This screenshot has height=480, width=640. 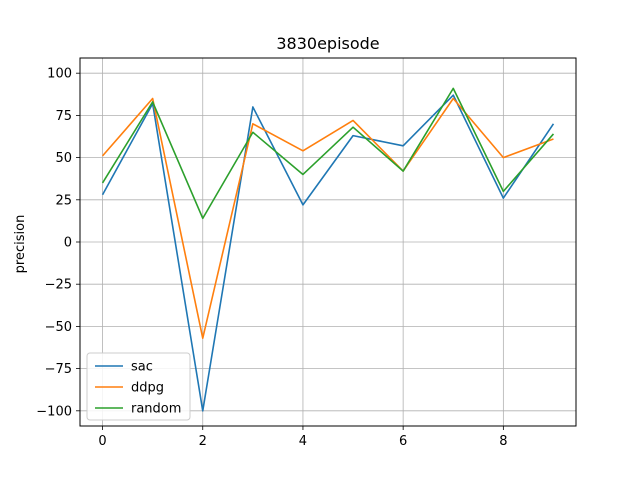 I want to click on chart-title: 3830episode, so click(x=327, y=43).